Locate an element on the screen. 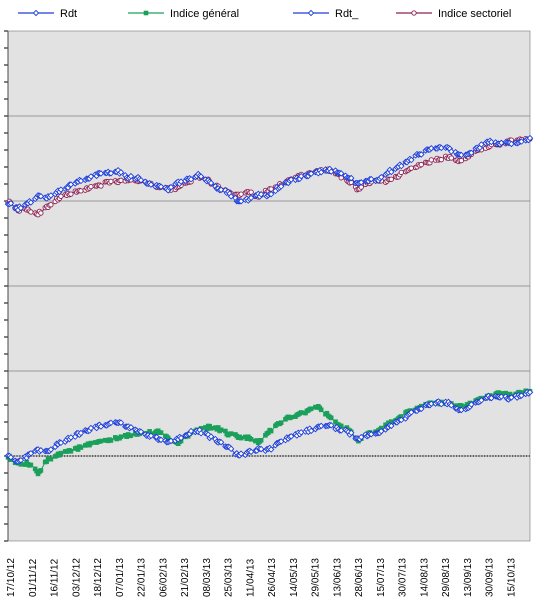  legend-marker-square is located at coordinates (146, 13).